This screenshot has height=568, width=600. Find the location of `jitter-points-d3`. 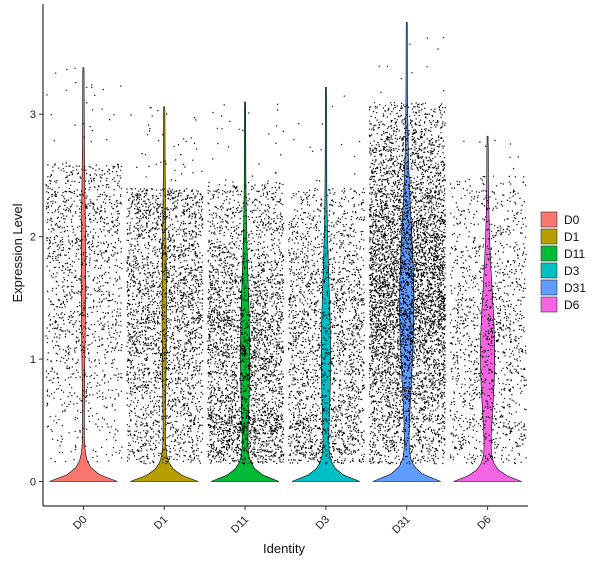

jitter-points-d3 is located at coordinates (326, 280).